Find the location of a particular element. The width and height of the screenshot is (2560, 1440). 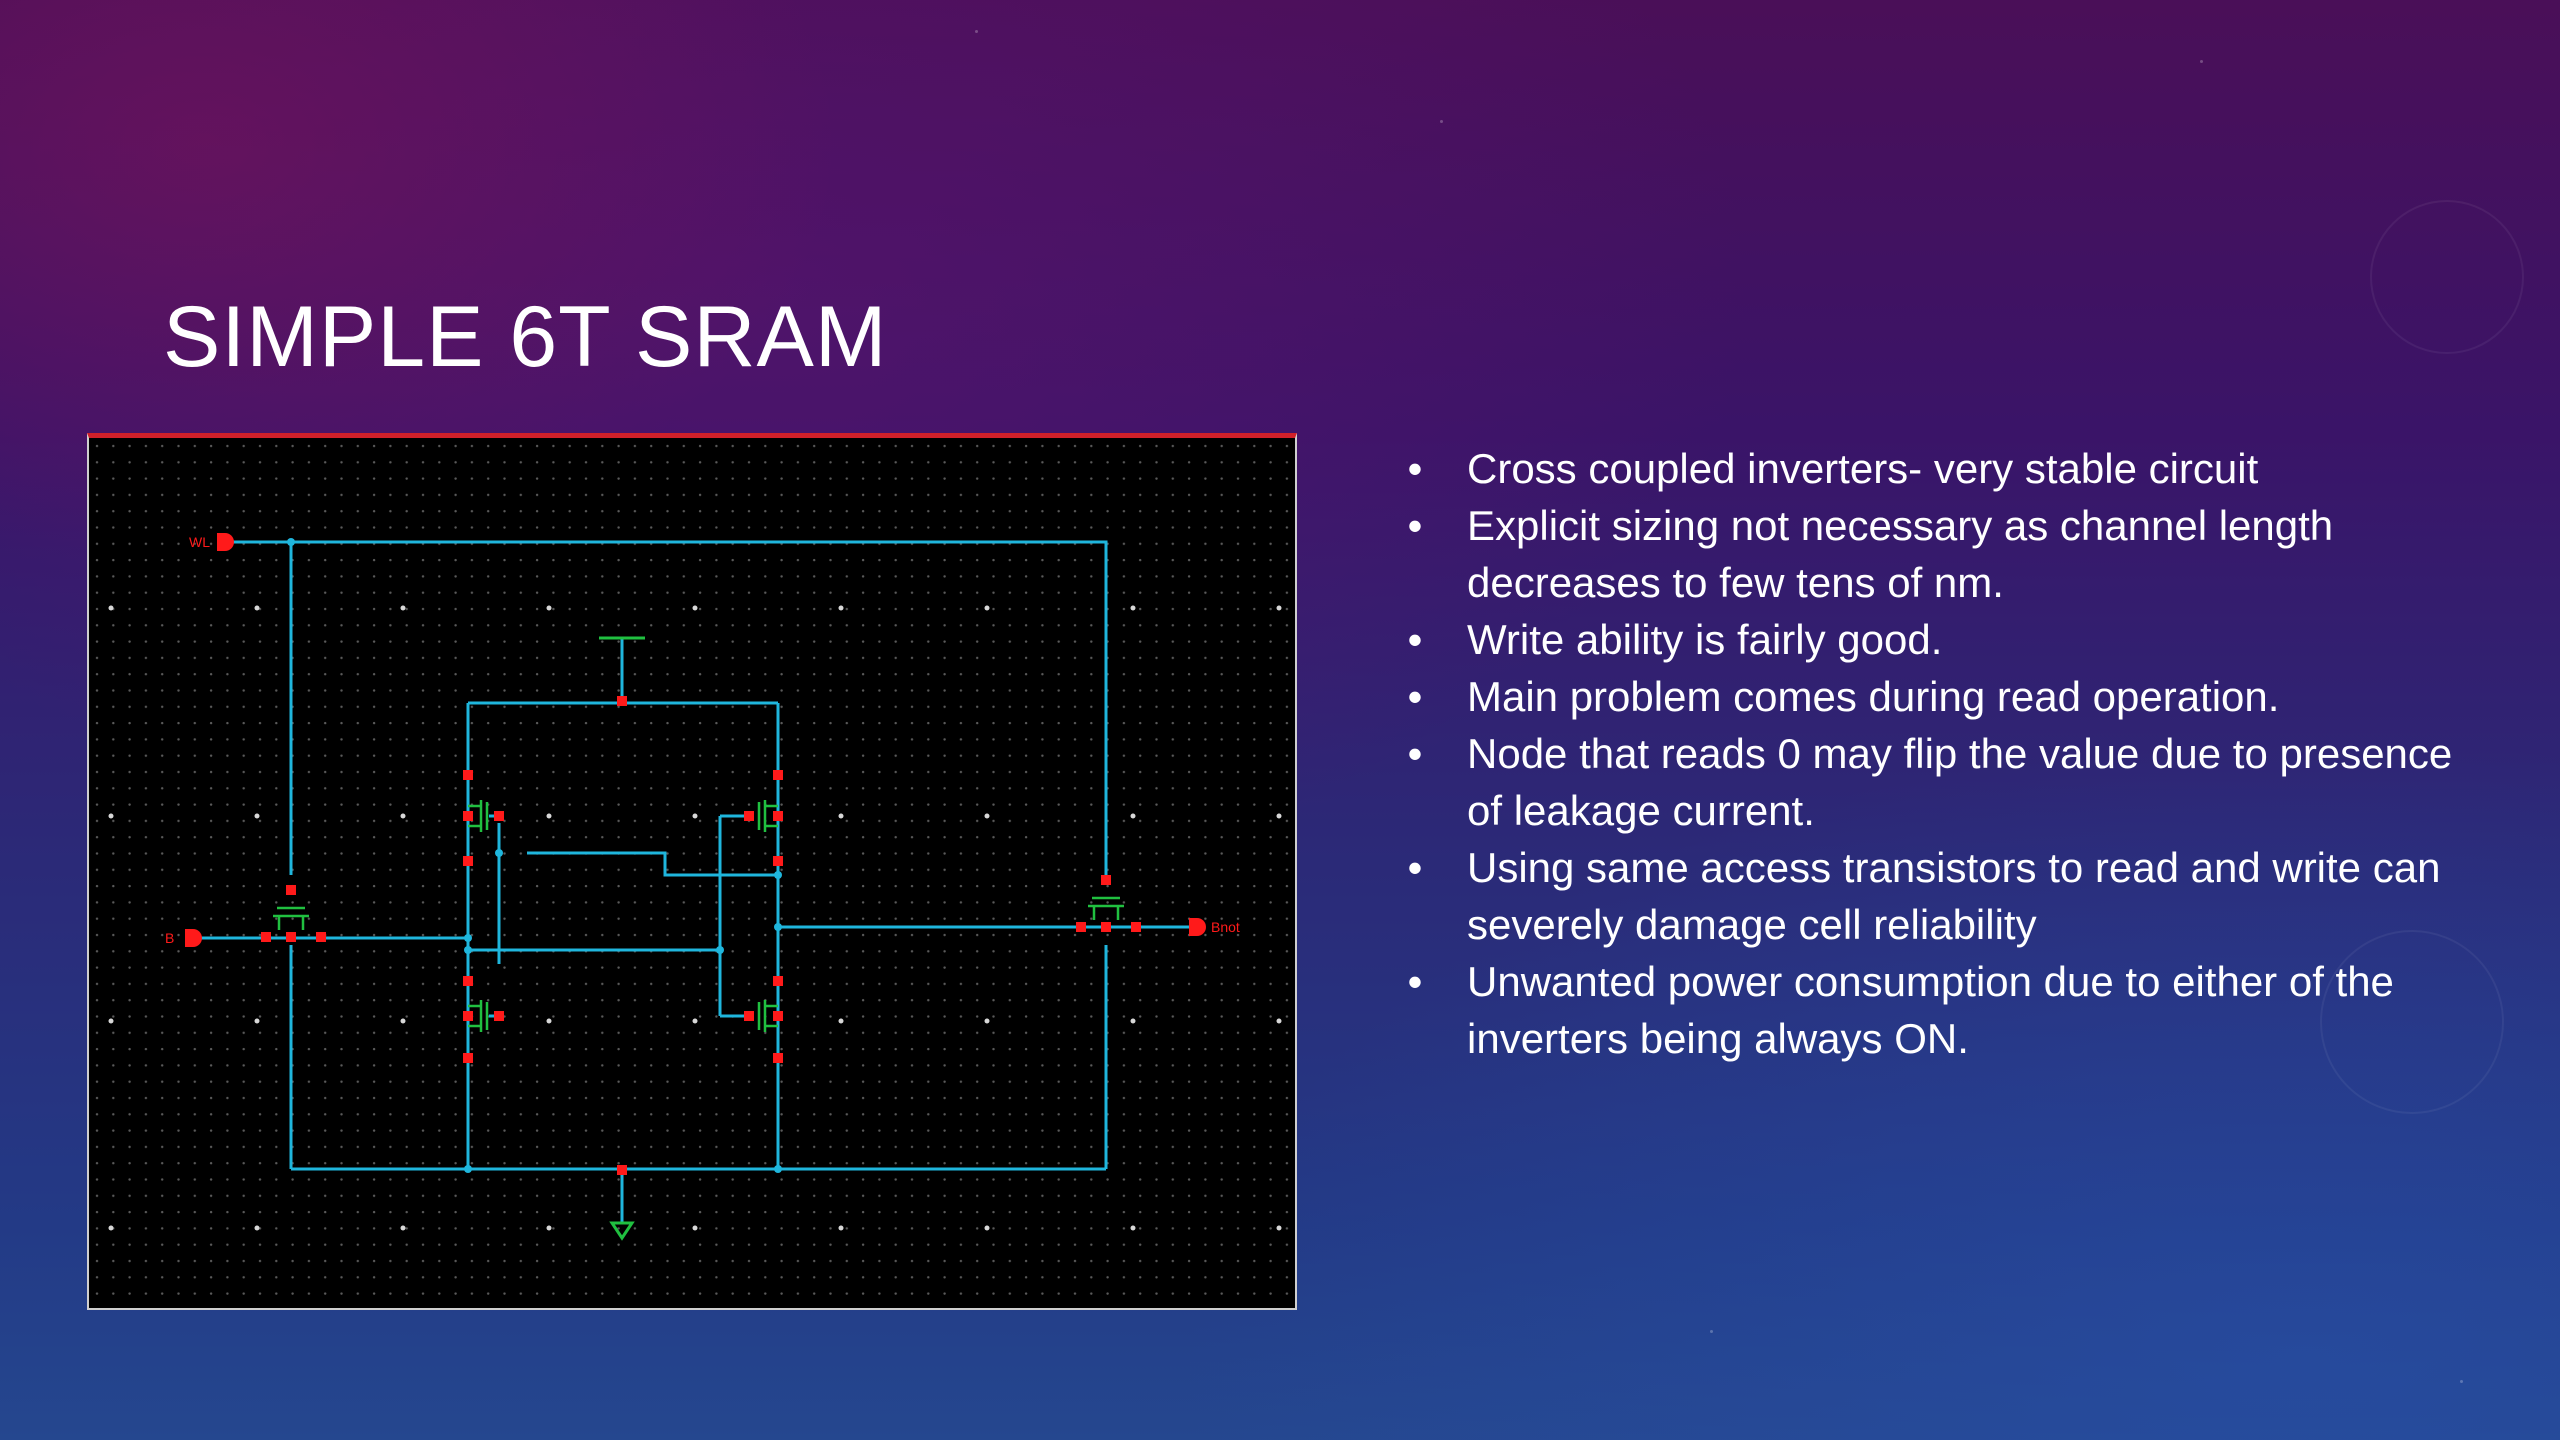

junction-dots is located at coordinates (534, 855).